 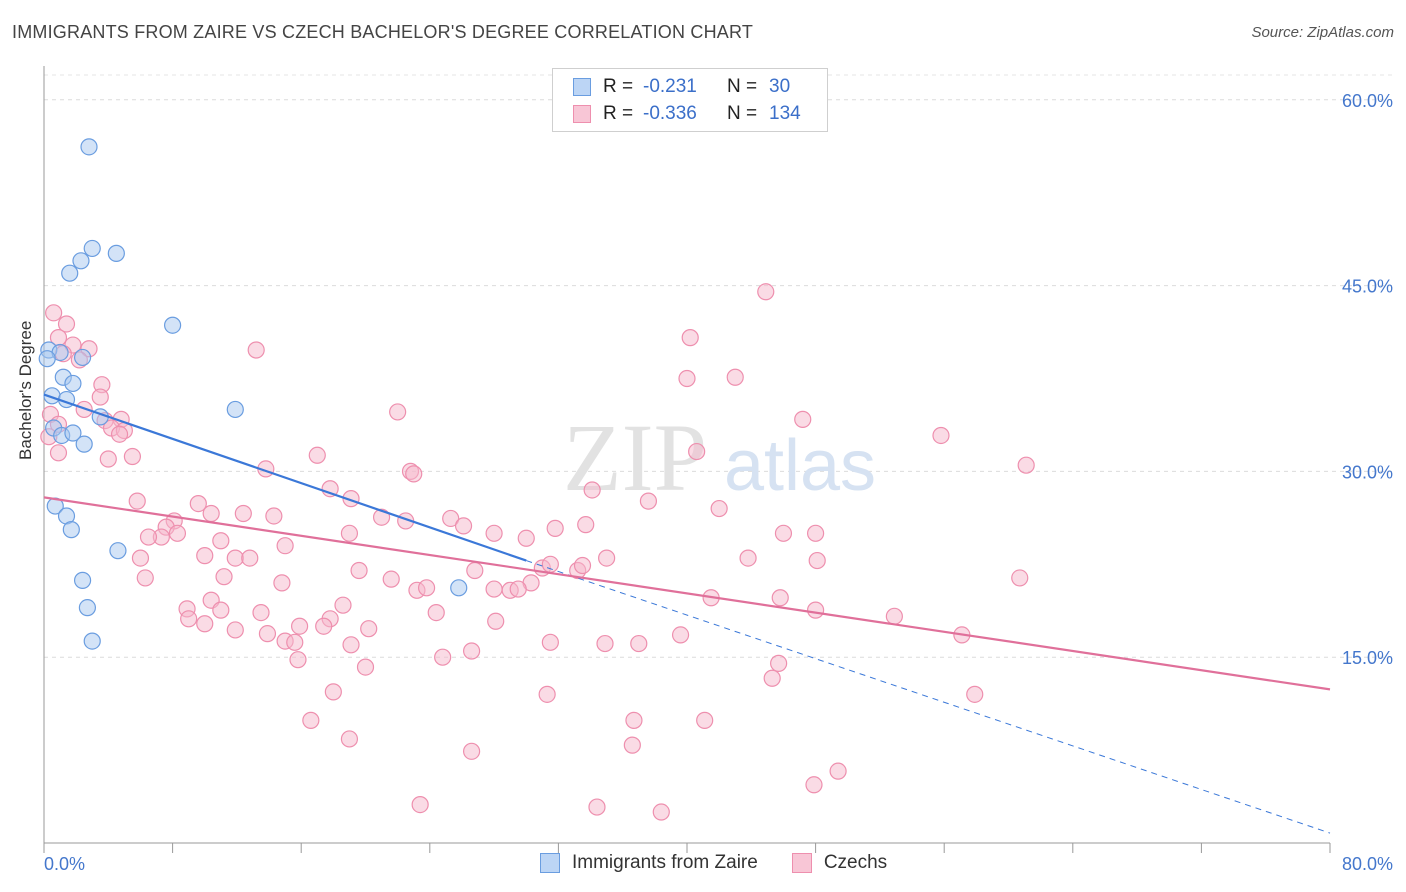 I want to click on y-tick-label: 45.0%, so click(x=1367, y=287).